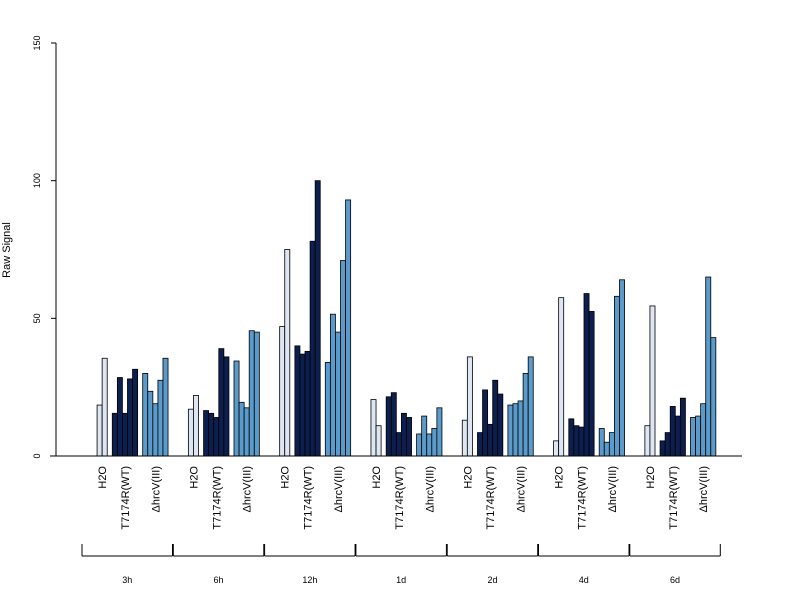 The height and width of the screenshot is (600, 800). I want to click on time-label: 6d, so click(675, 580).